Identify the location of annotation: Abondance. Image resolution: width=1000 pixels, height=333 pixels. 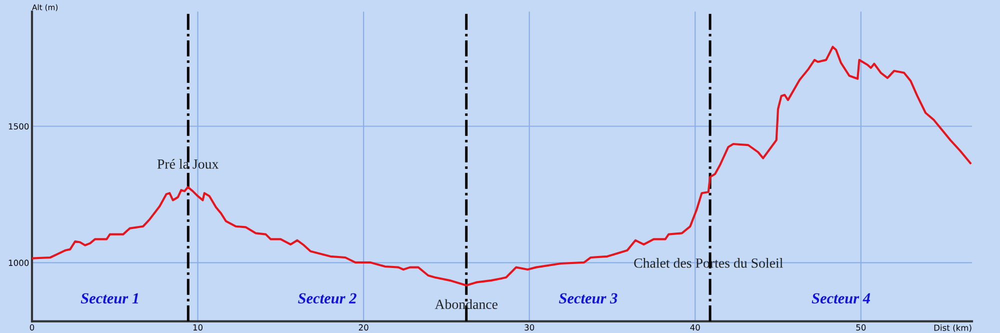
(466, 304).